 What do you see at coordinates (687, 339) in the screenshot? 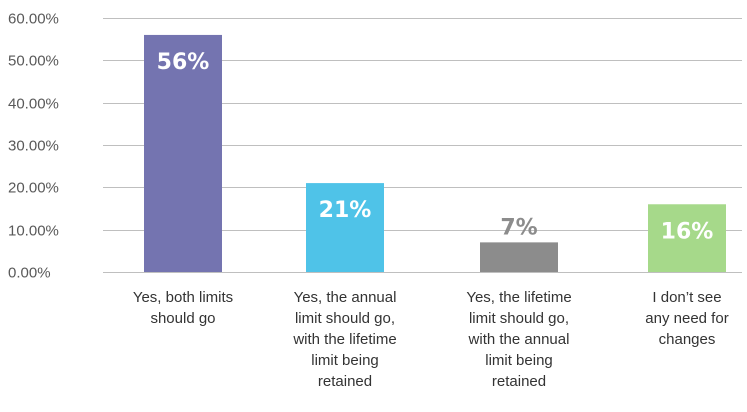
I see `category-label-line: changes` at bounding box center [687, 339].